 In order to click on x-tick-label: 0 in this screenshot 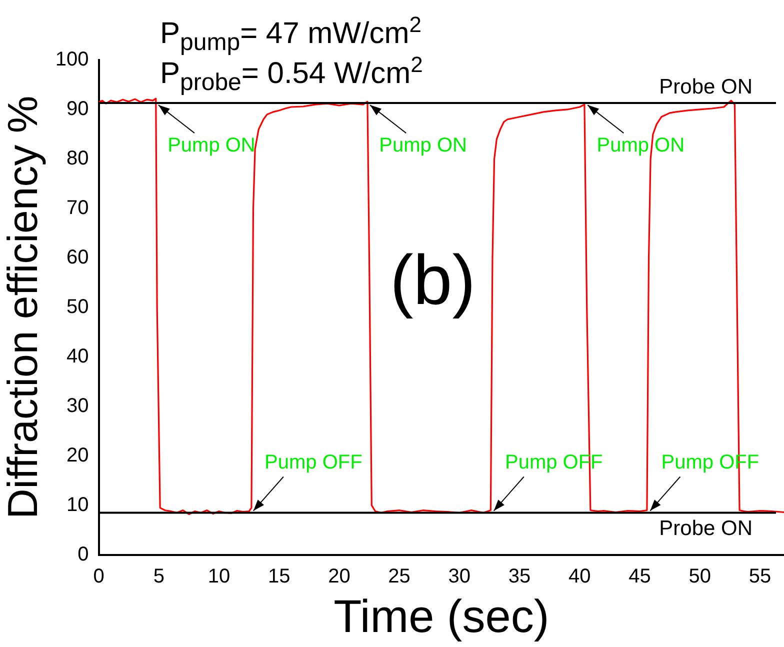, I will do `click(98, 576)`.